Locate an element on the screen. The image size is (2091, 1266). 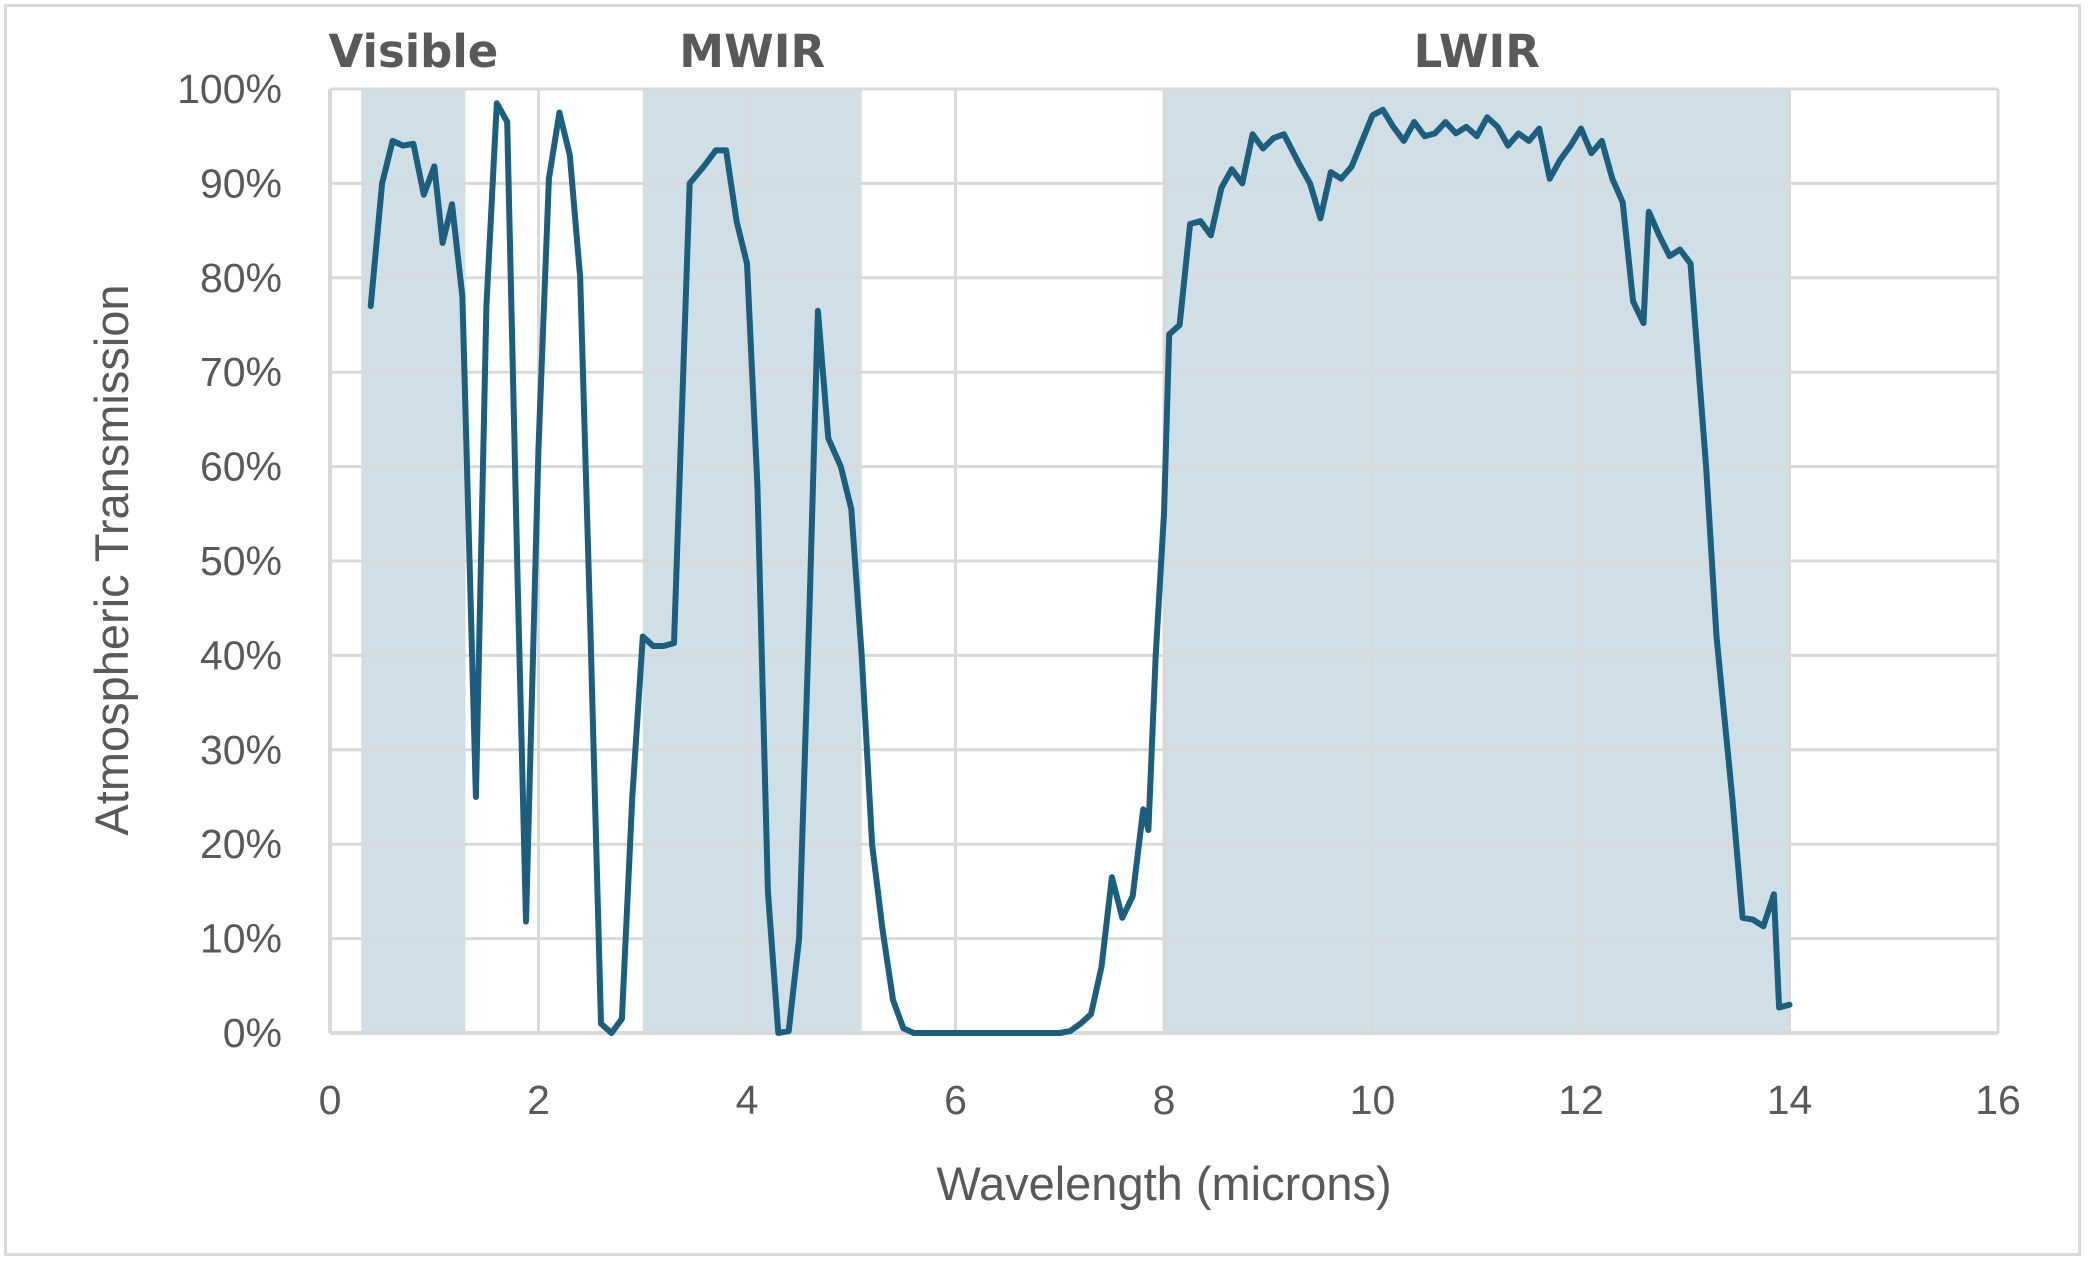
x-tick-label: 14 is located at coordinates (1790, 1100).